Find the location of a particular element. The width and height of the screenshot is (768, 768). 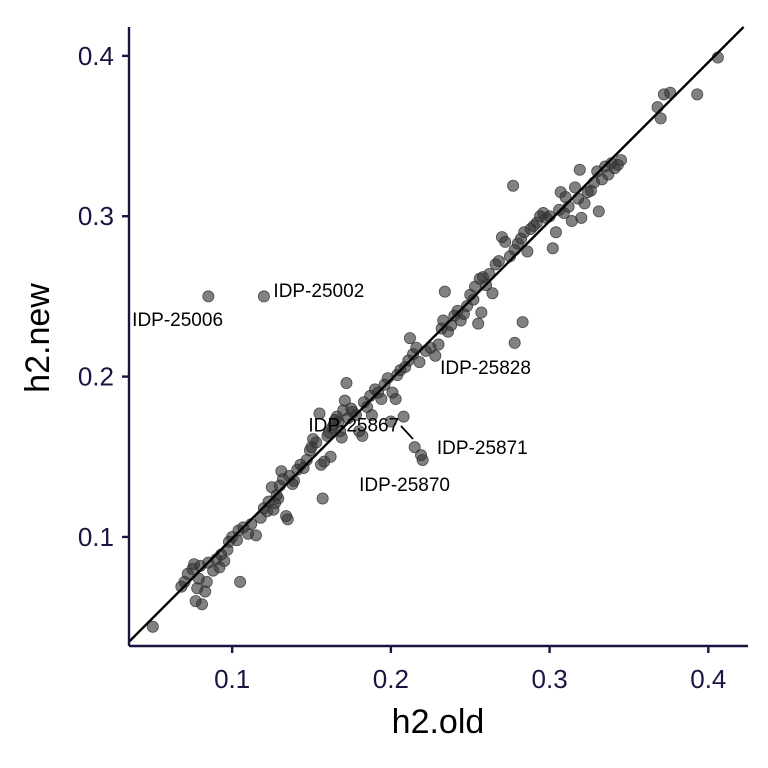

point-label: IDP-25828 is located at coordinates (485, 368).